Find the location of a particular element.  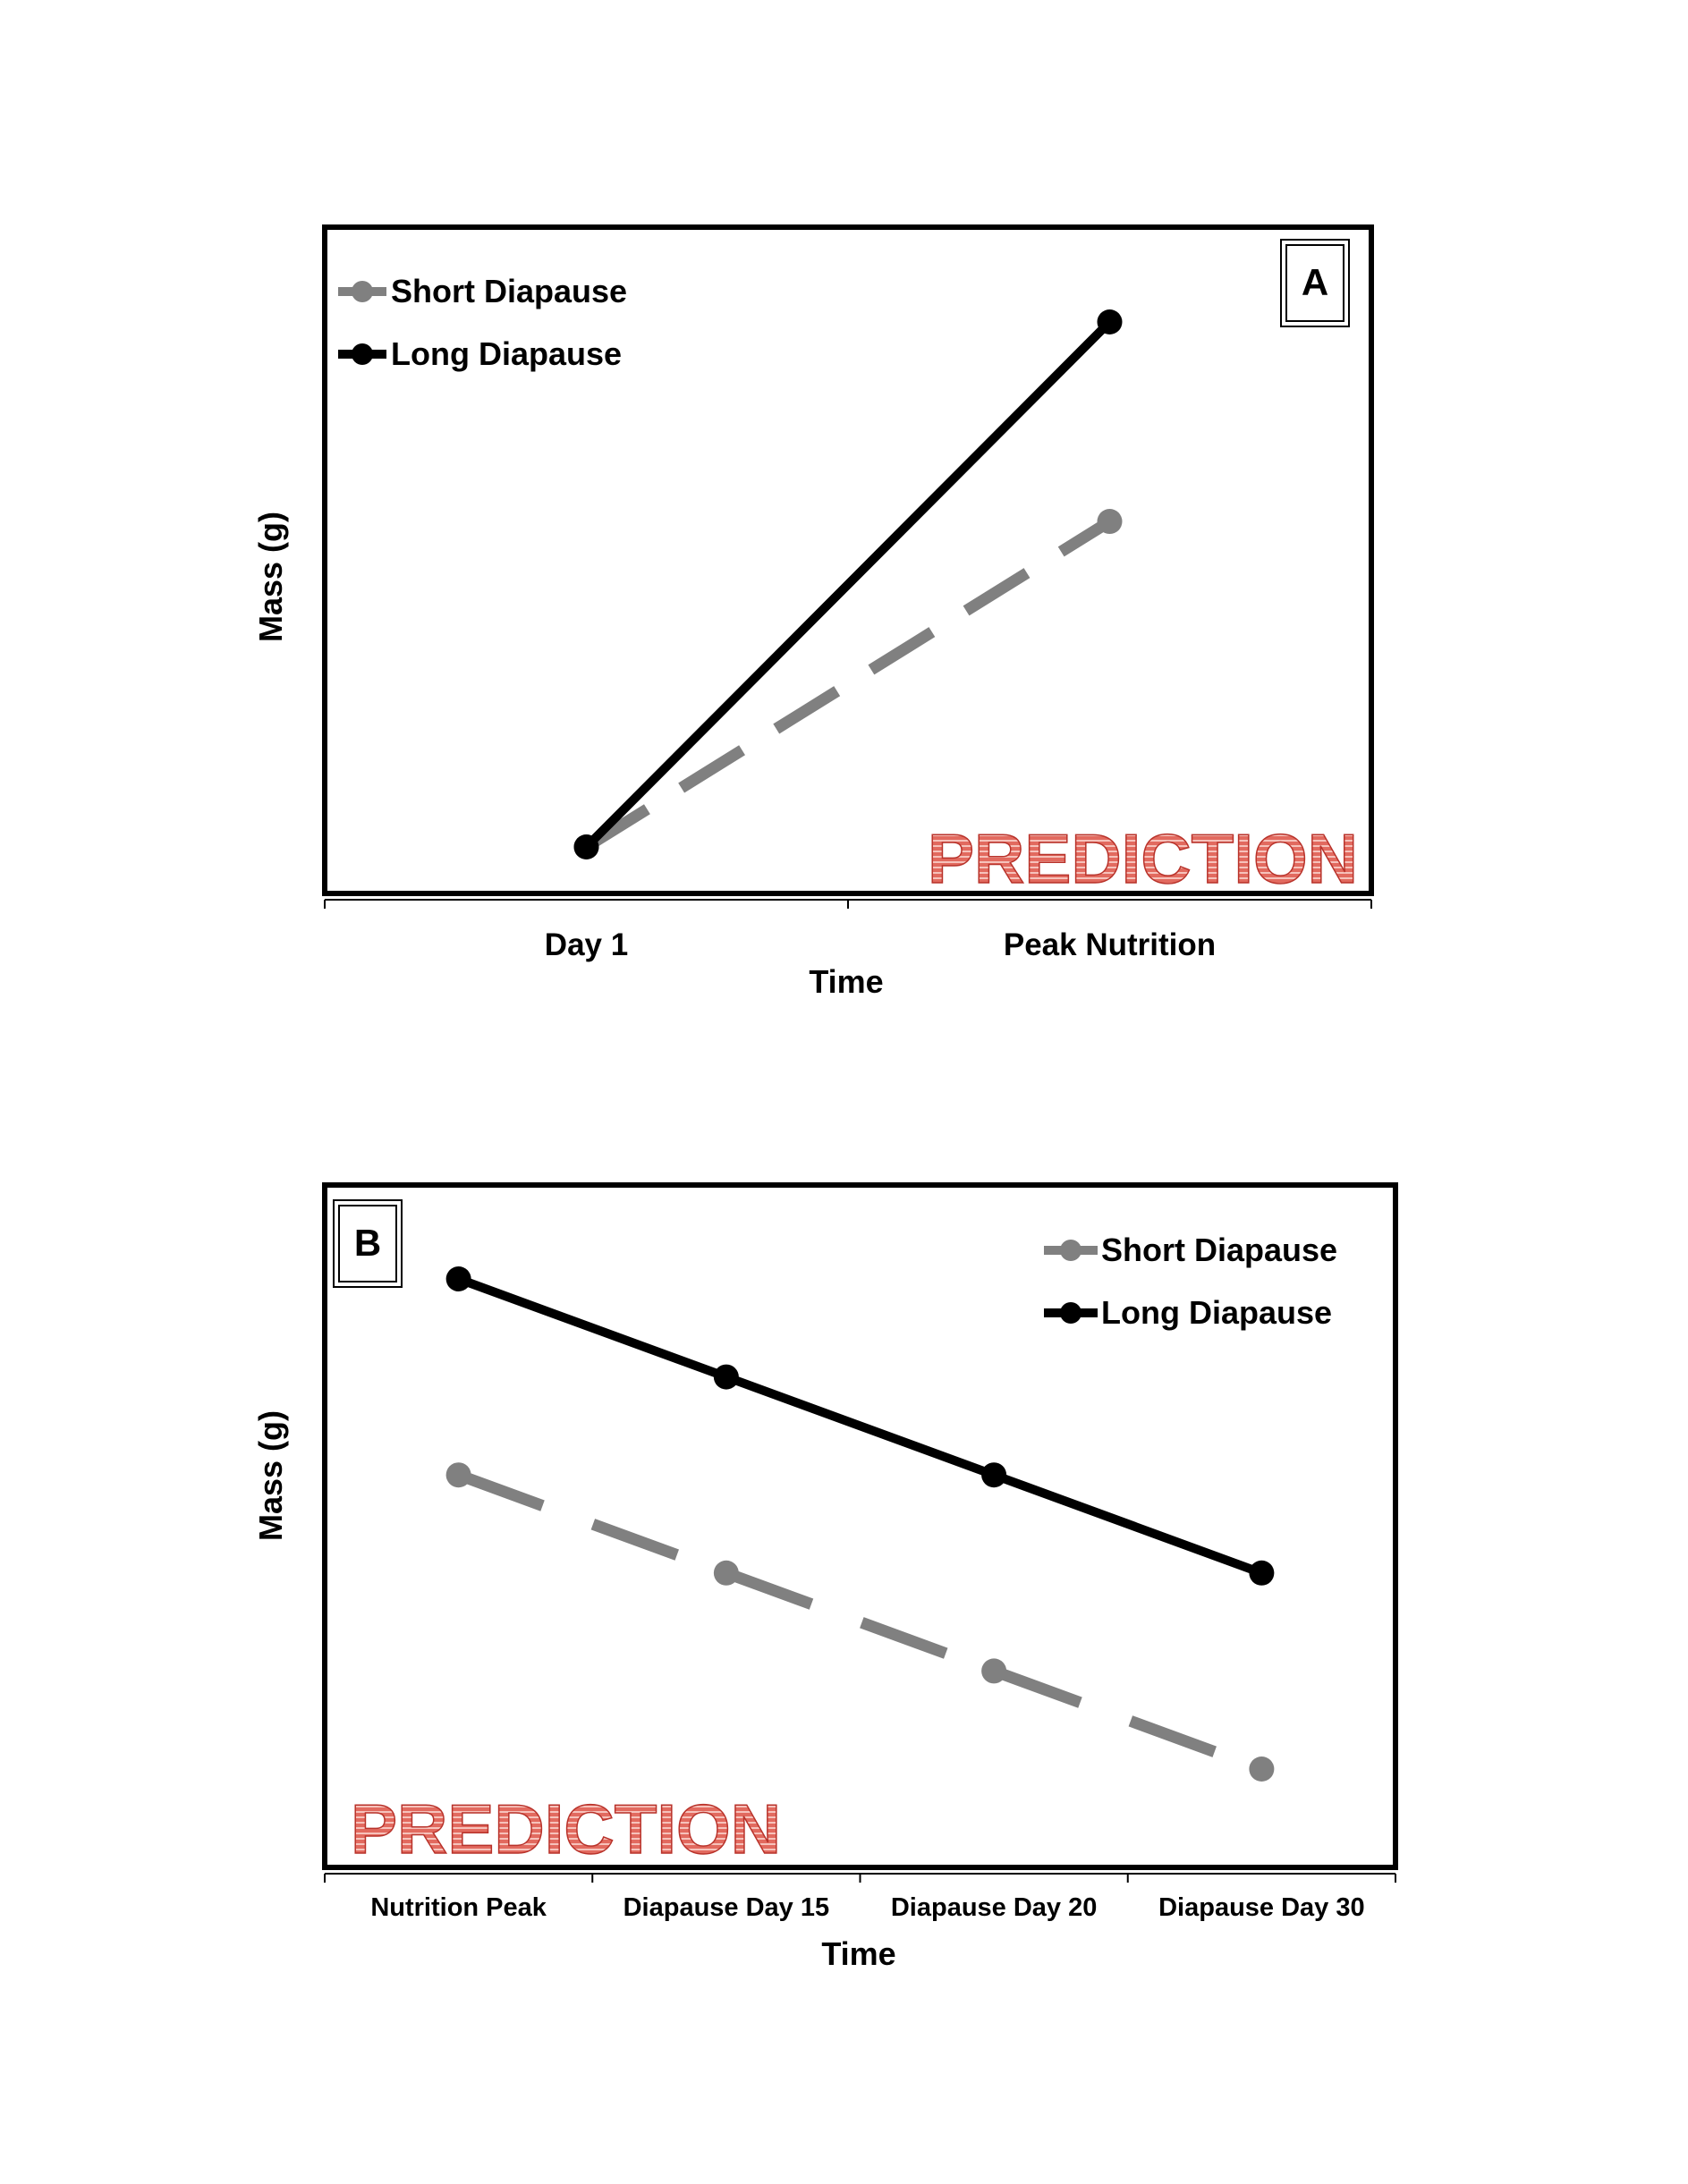

panel-label-b: B is located at coordinates (367, 1243).